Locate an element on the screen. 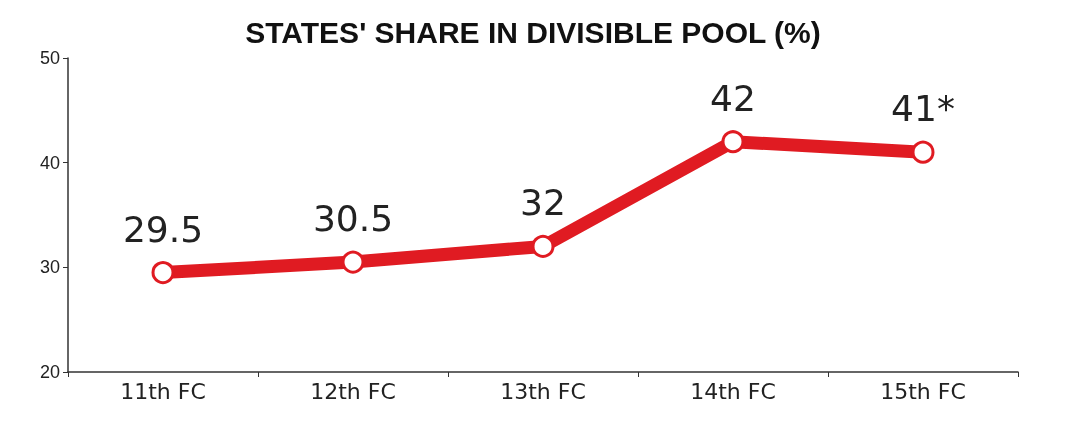 The width and height of the screenshot is (1066, 426). x-tick-label: 13th FC is located at coordinates (543, 391).